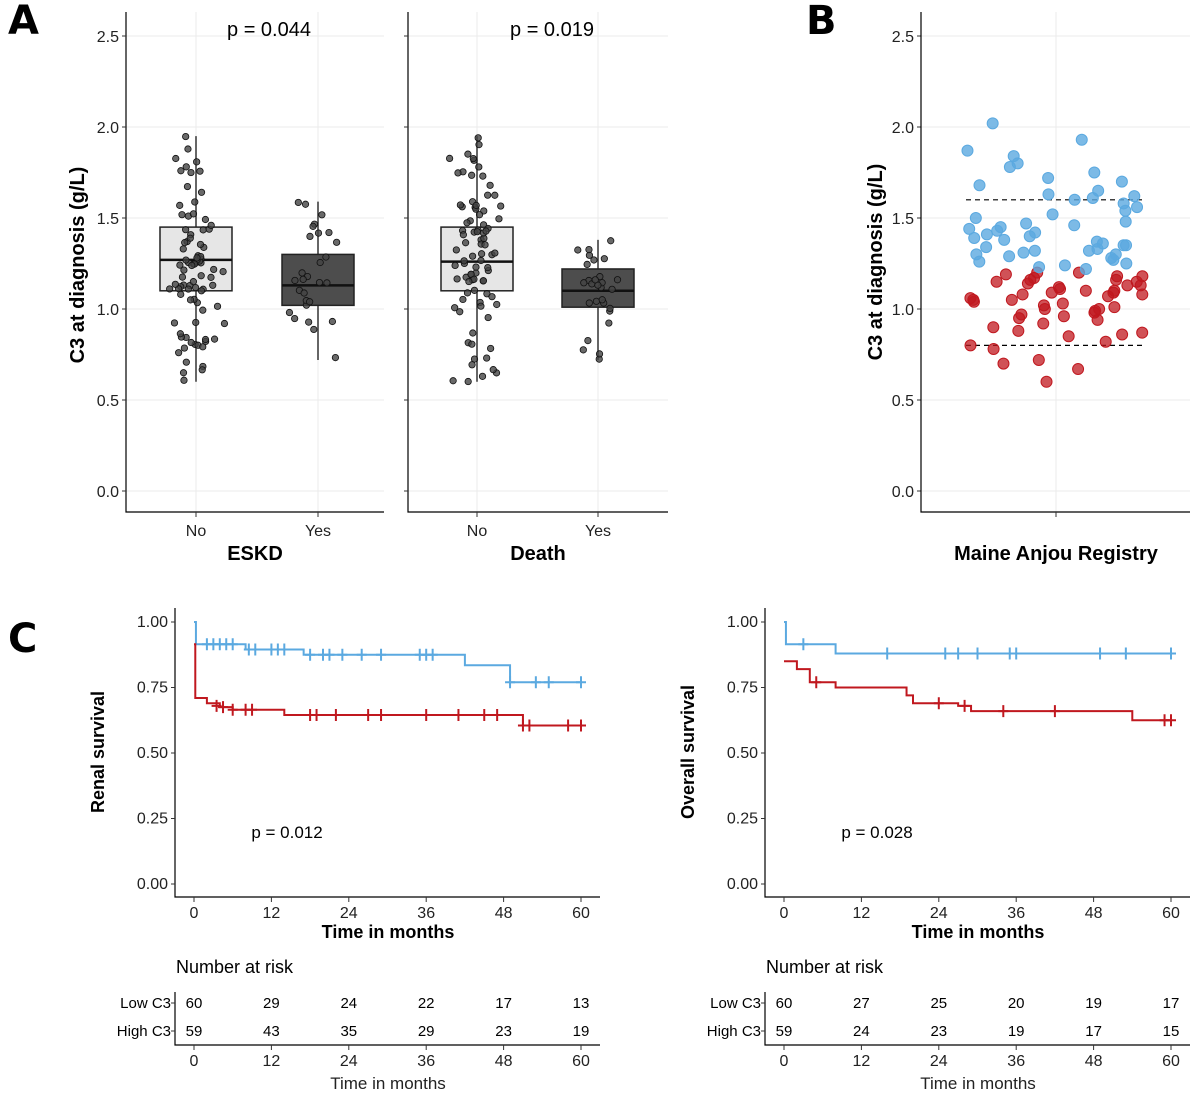 Image resolution: width=1200 pixels, height=1100 pixels. I want to click on risk-x-tick-label: 36, so click(1016, 1061).